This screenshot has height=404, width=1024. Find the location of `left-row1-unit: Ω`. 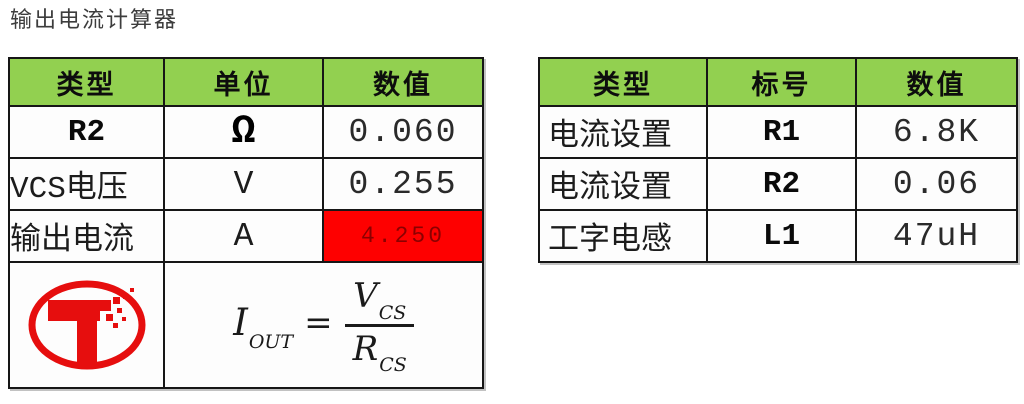

left-row1-unit: Ω is located at coordinates (243, 132).